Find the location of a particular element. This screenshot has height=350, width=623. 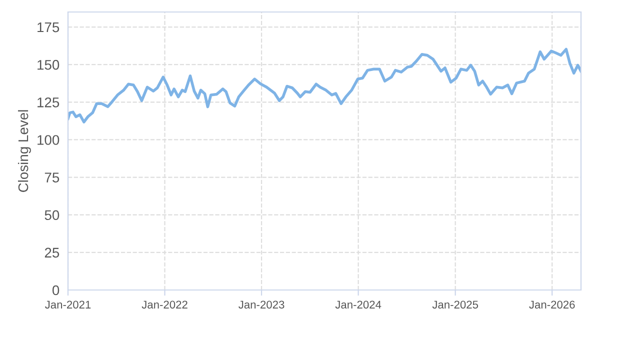

x-tick-label: Jan-2026 is located at coordinates (552, 304).